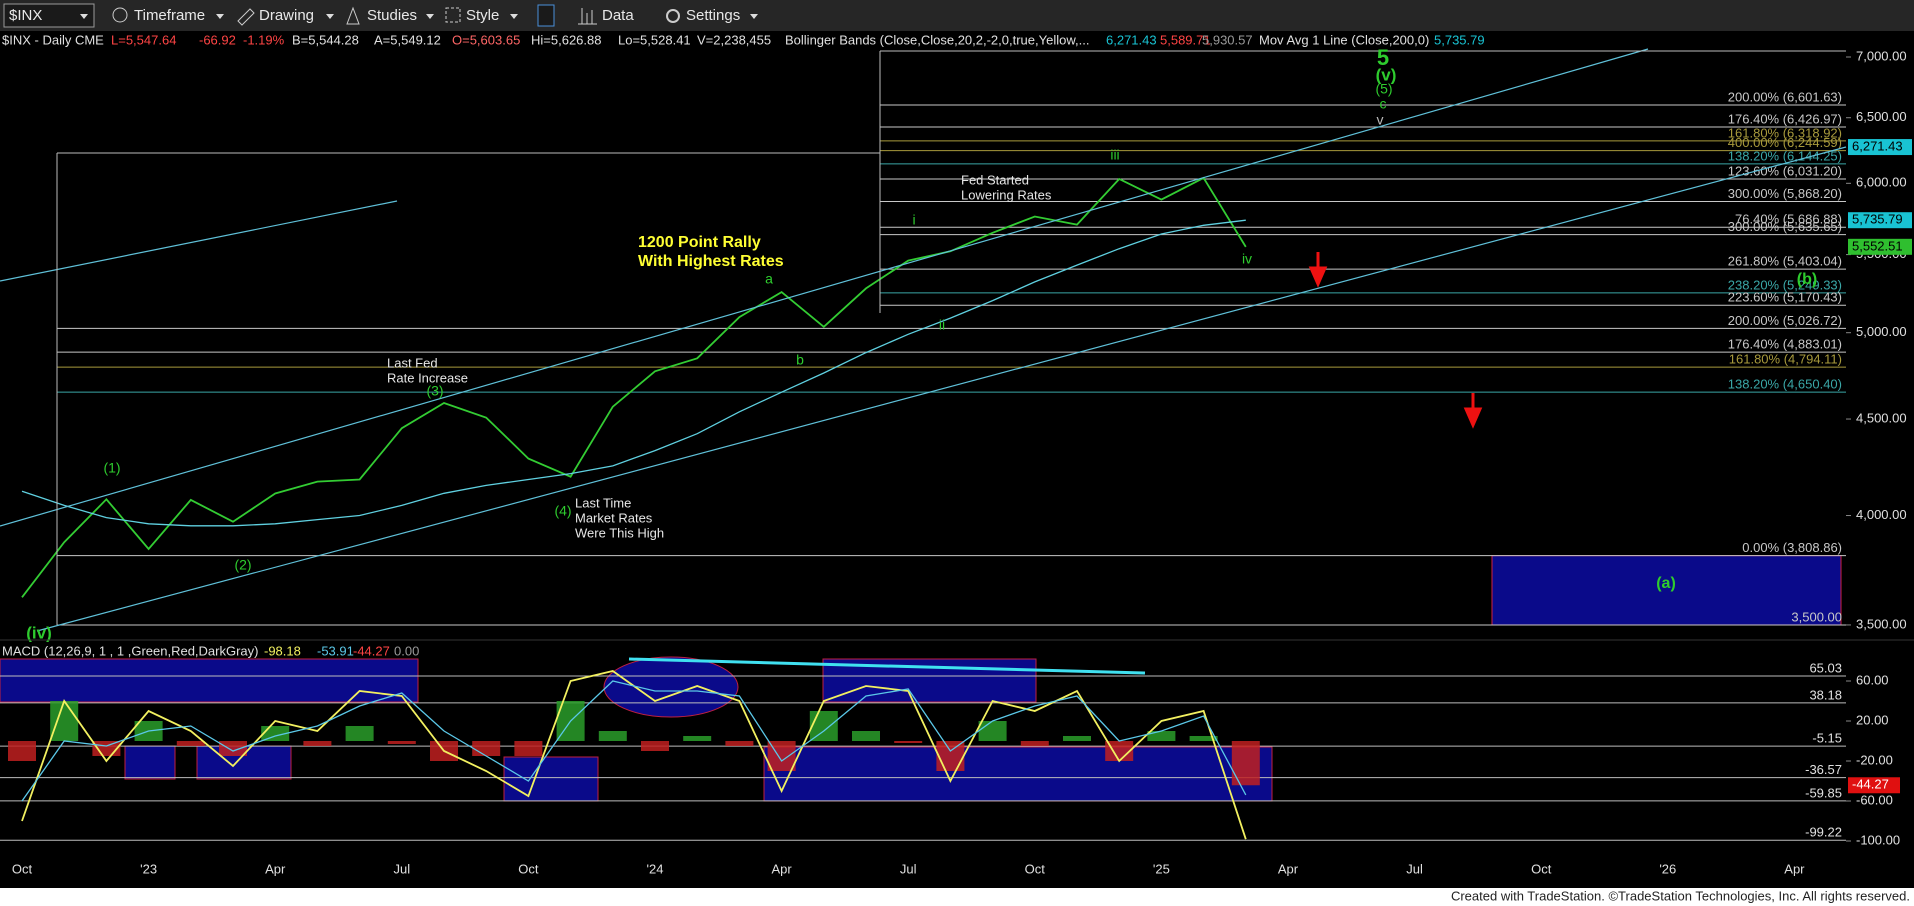 This screenshot has height=906, width=1914. What do you see at coordinates (49, 15) in the screenshot?
I see `symbol-box` at bounding box center [49, 15].